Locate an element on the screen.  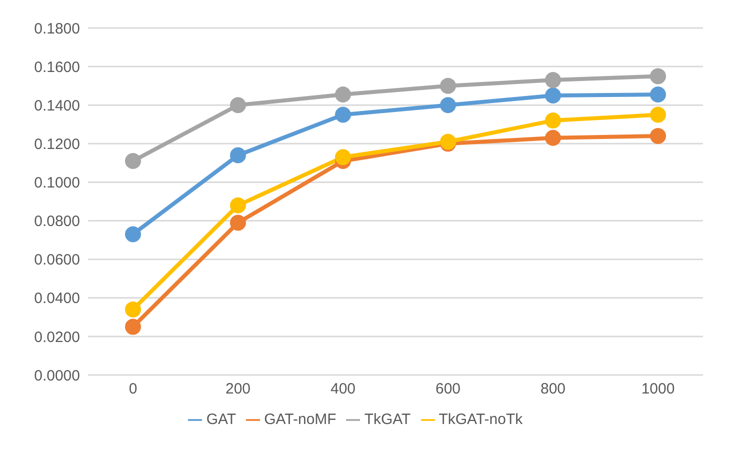
x-tick-label: 0 is located at coordinates (133, 389).